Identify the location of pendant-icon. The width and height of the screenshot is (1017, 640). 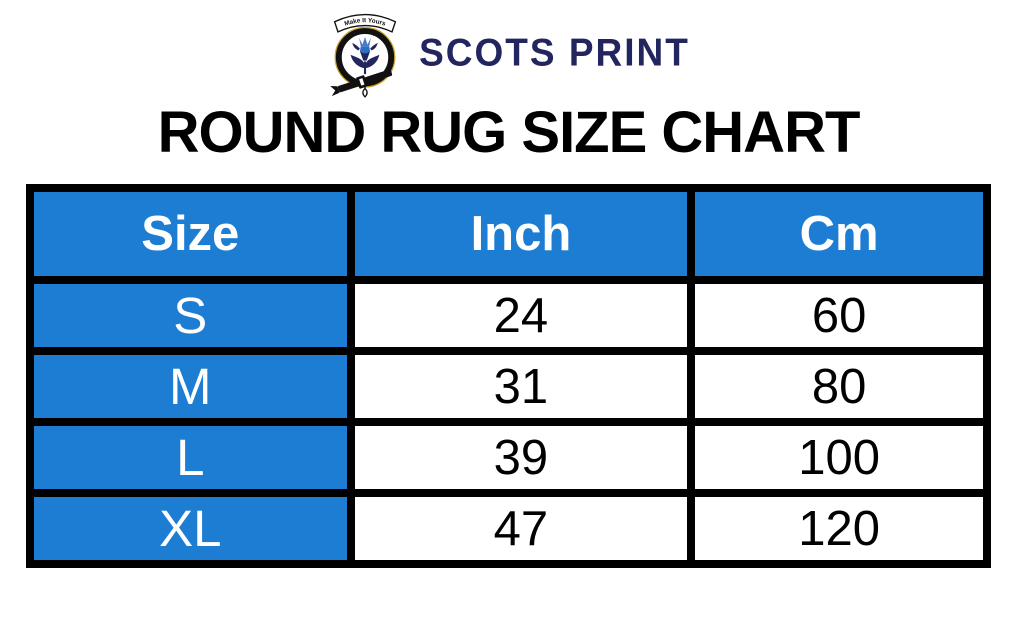
(365, 91).